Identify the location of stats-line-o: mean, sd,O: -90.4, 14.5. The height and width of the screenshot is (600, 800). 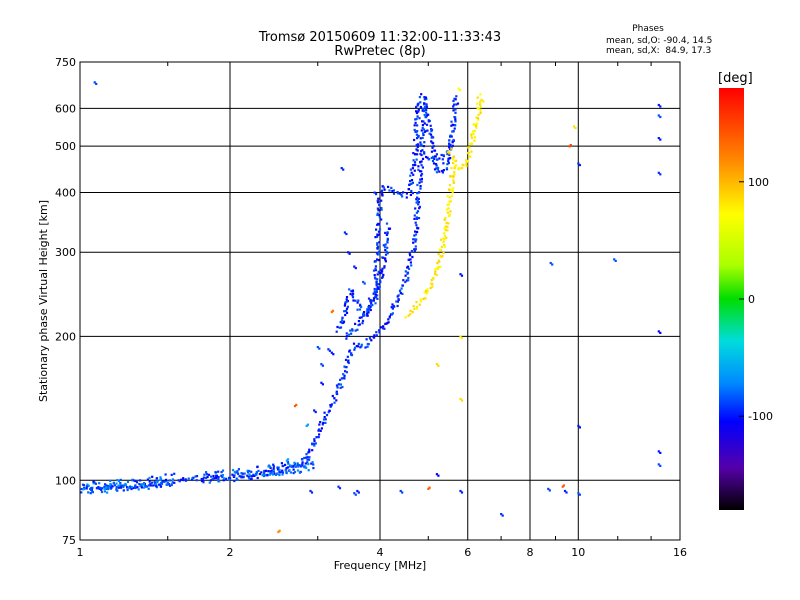
(659, 41).